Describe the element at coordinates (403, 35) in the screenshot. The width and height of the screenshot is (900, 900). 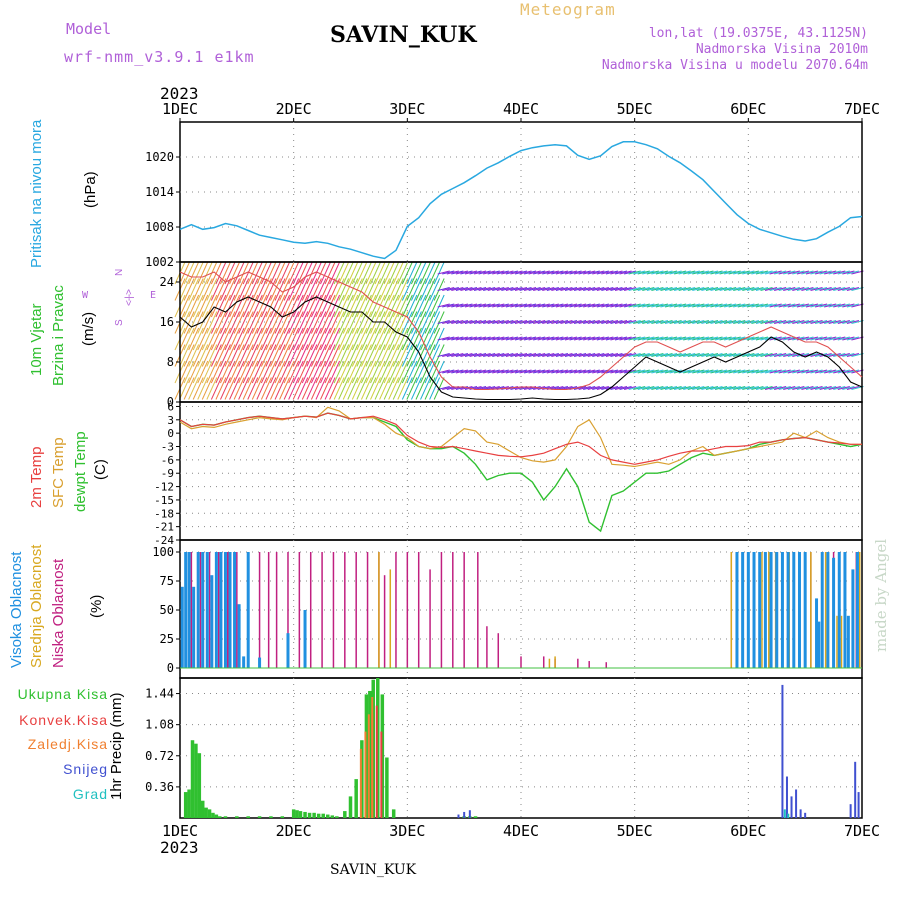
I see `station-title: SAVIN_KUK` at that location.